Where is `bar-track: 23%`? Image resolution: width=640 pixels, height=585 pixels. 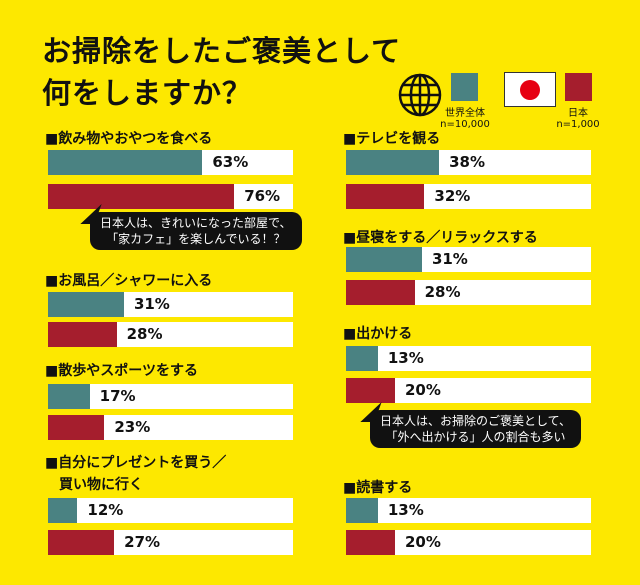
bar-track: 23% is located at coordinates (170, 427).